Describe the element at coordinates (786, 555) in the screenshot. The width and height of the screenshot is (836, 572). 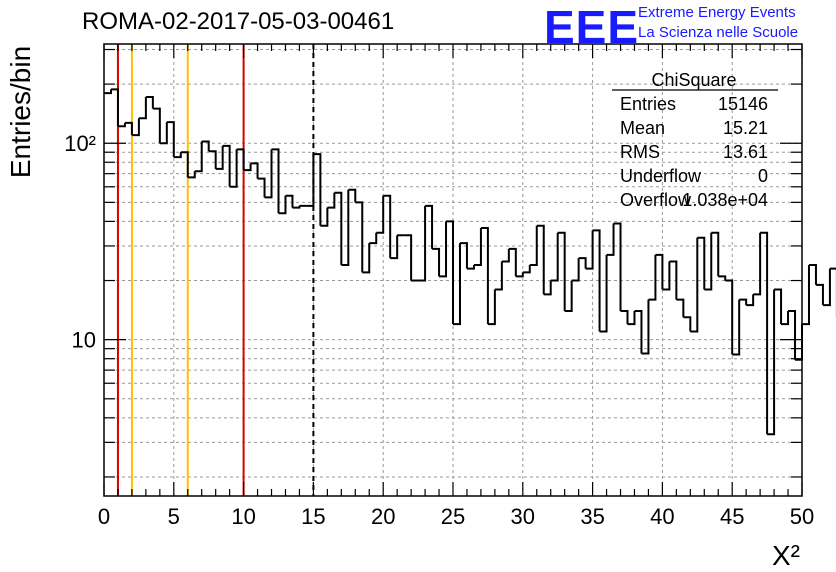
I see `x-axis-title: Χ²` at that location.